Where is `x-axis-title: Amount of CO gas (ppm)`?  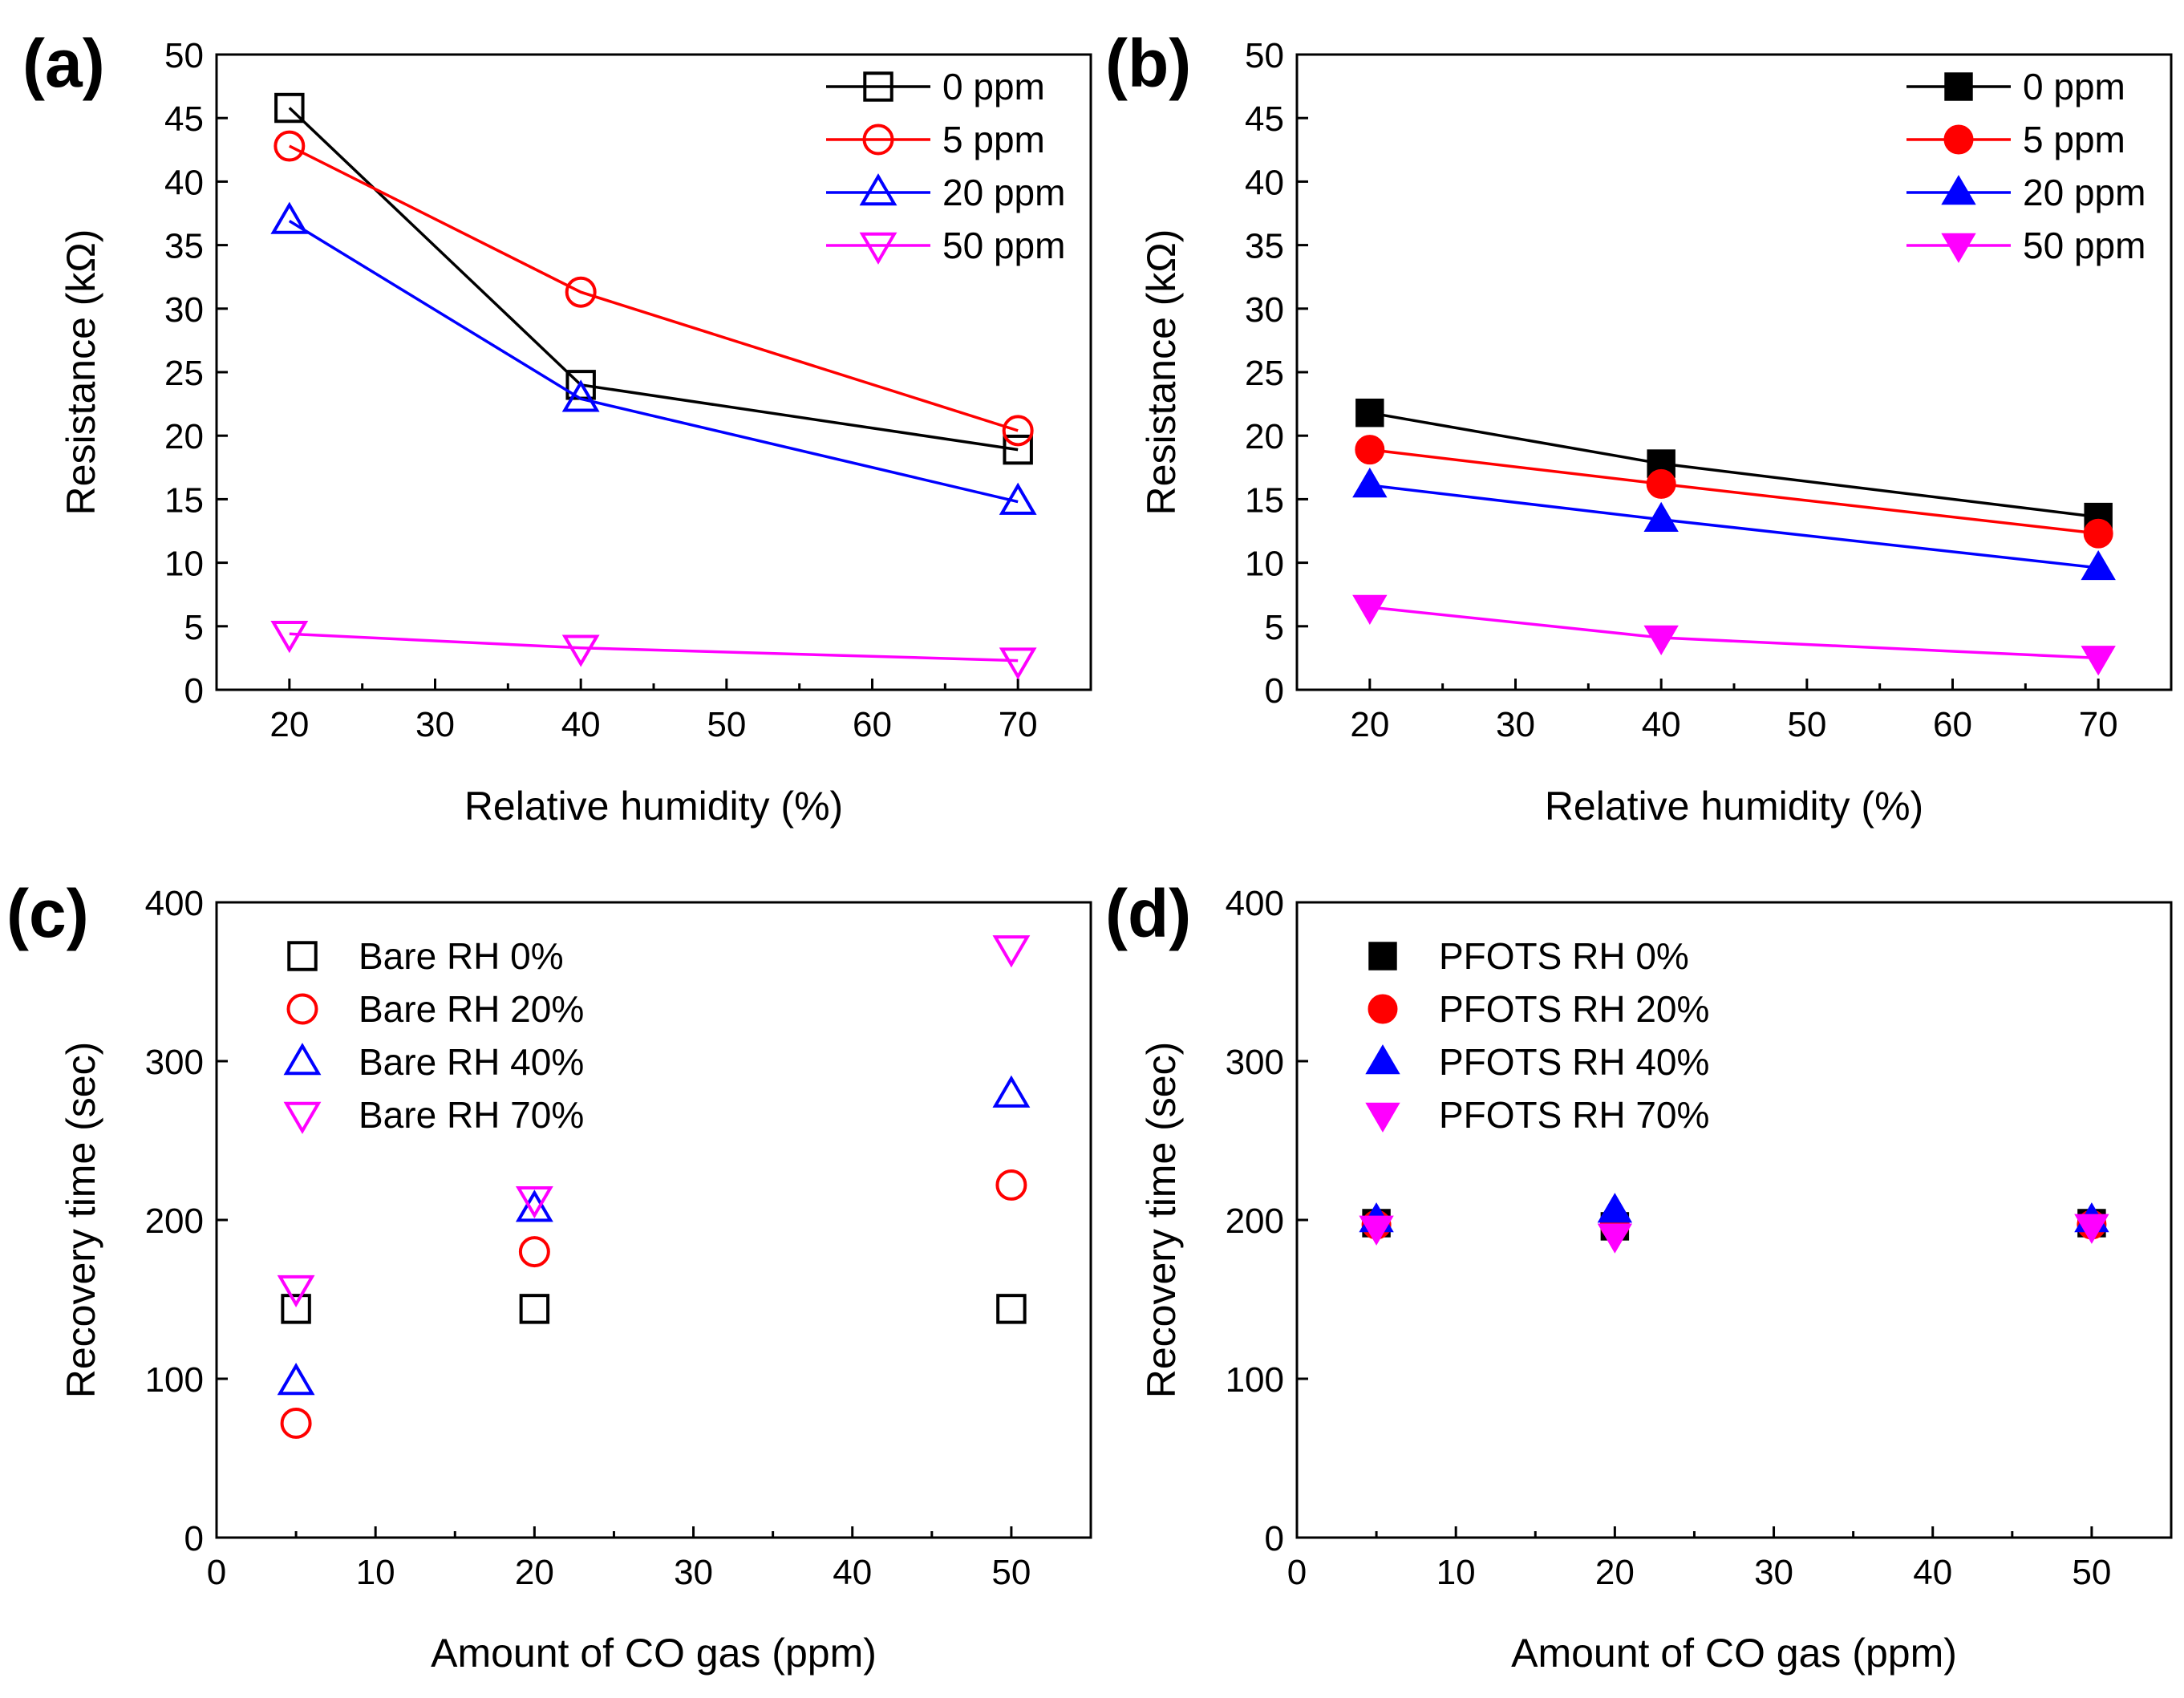 x-axis-title: Amount of CO gas (ppm) is located at coordinates (1734, 1653).